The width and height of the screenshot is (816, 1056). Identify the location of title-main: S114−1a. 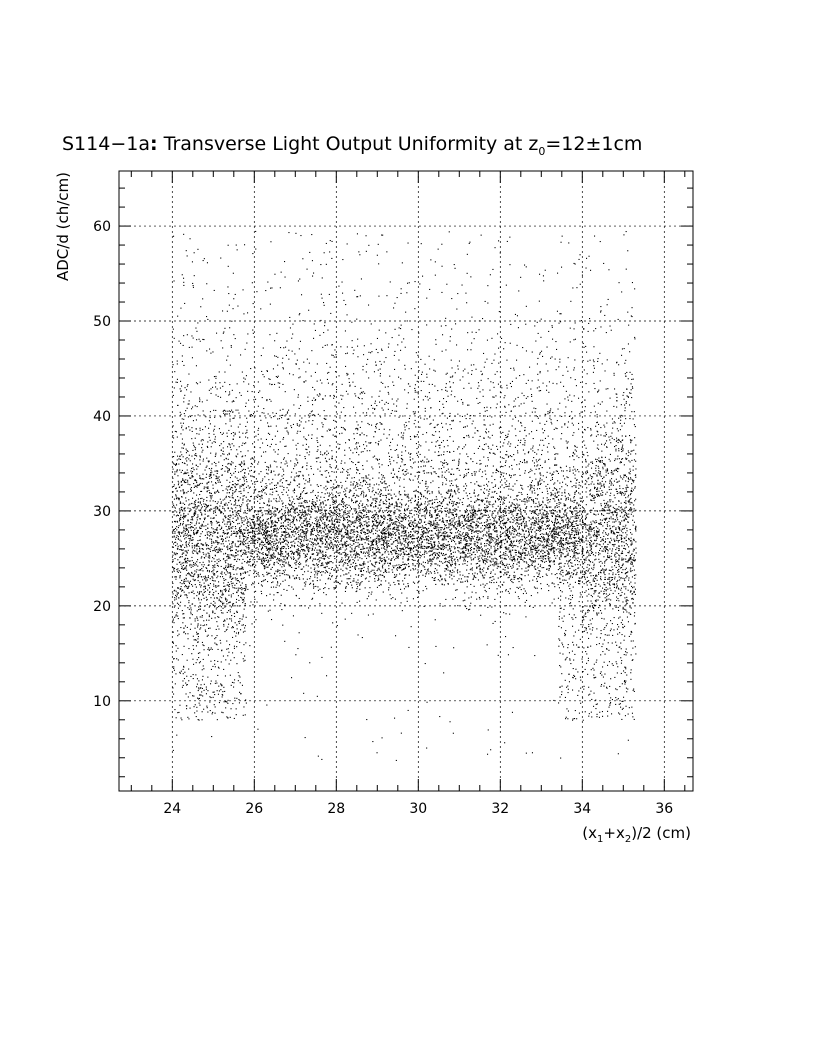
(106, 144).